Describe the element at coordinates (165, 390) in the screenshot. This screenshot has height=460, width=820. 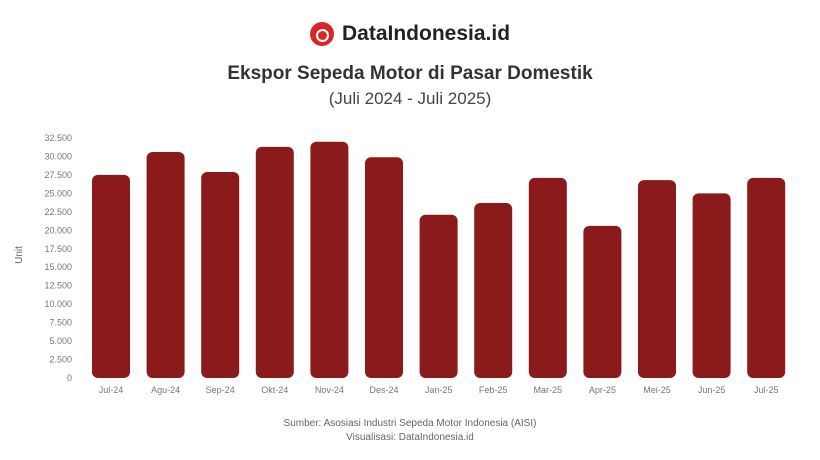
I see `x-tick-label: Agu-24` at that location.